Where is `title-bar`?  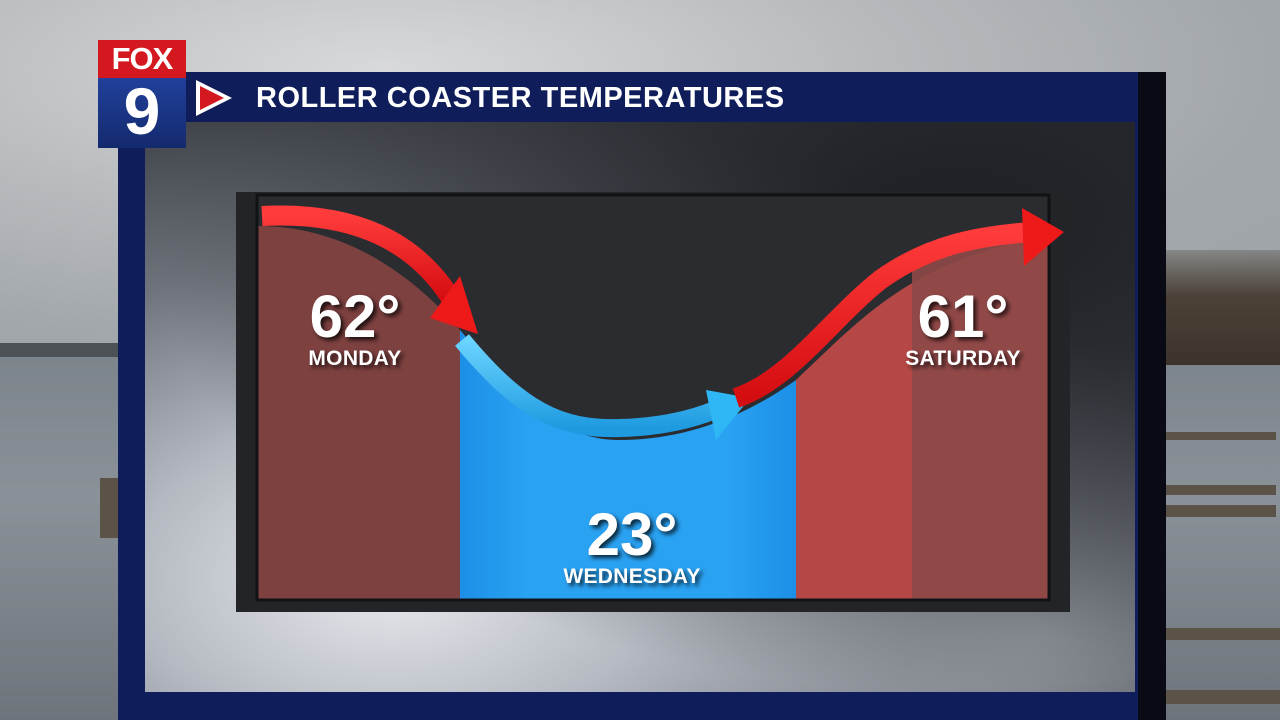
title-bar is located at coordinates (662, 98).